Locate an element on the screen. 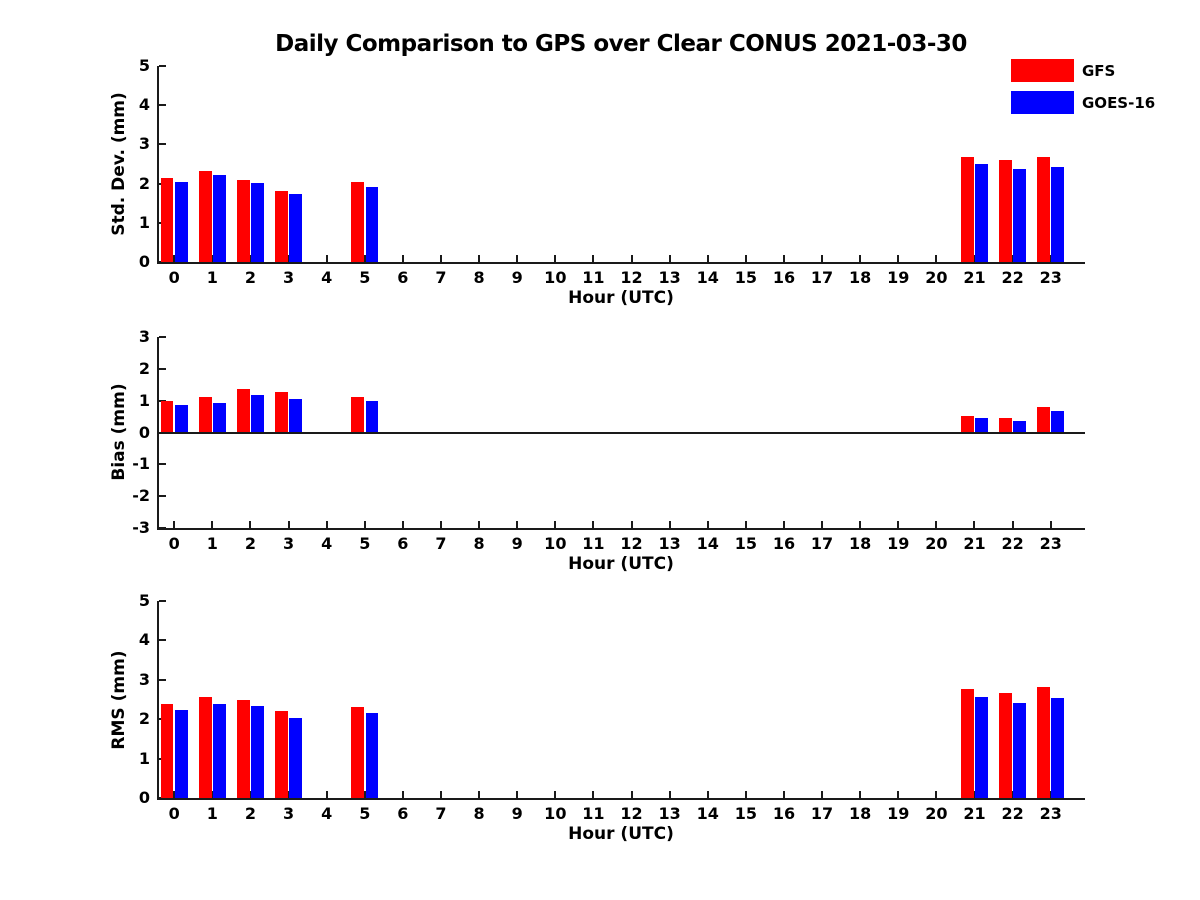  bias-y-axis-label: Bias (mm) is located at coordinates (119, 432).